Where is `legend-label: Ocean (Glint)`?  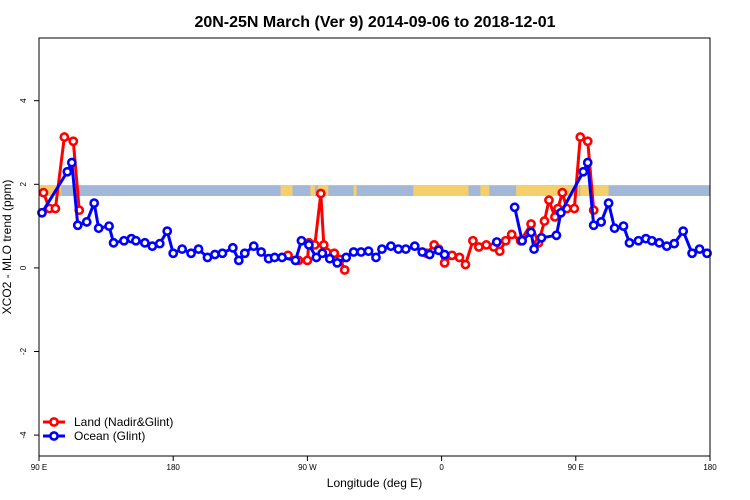
legend-label: Ocean (Glint) is located at coordinates (109, 436).